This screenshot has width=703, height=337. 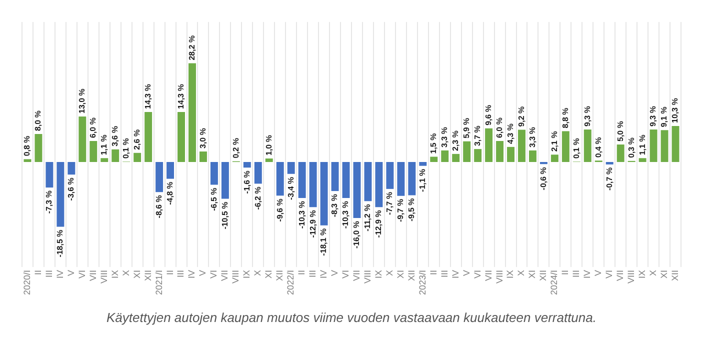 I want to click on data-label: -1,6 %, so click(x=247, y=182).